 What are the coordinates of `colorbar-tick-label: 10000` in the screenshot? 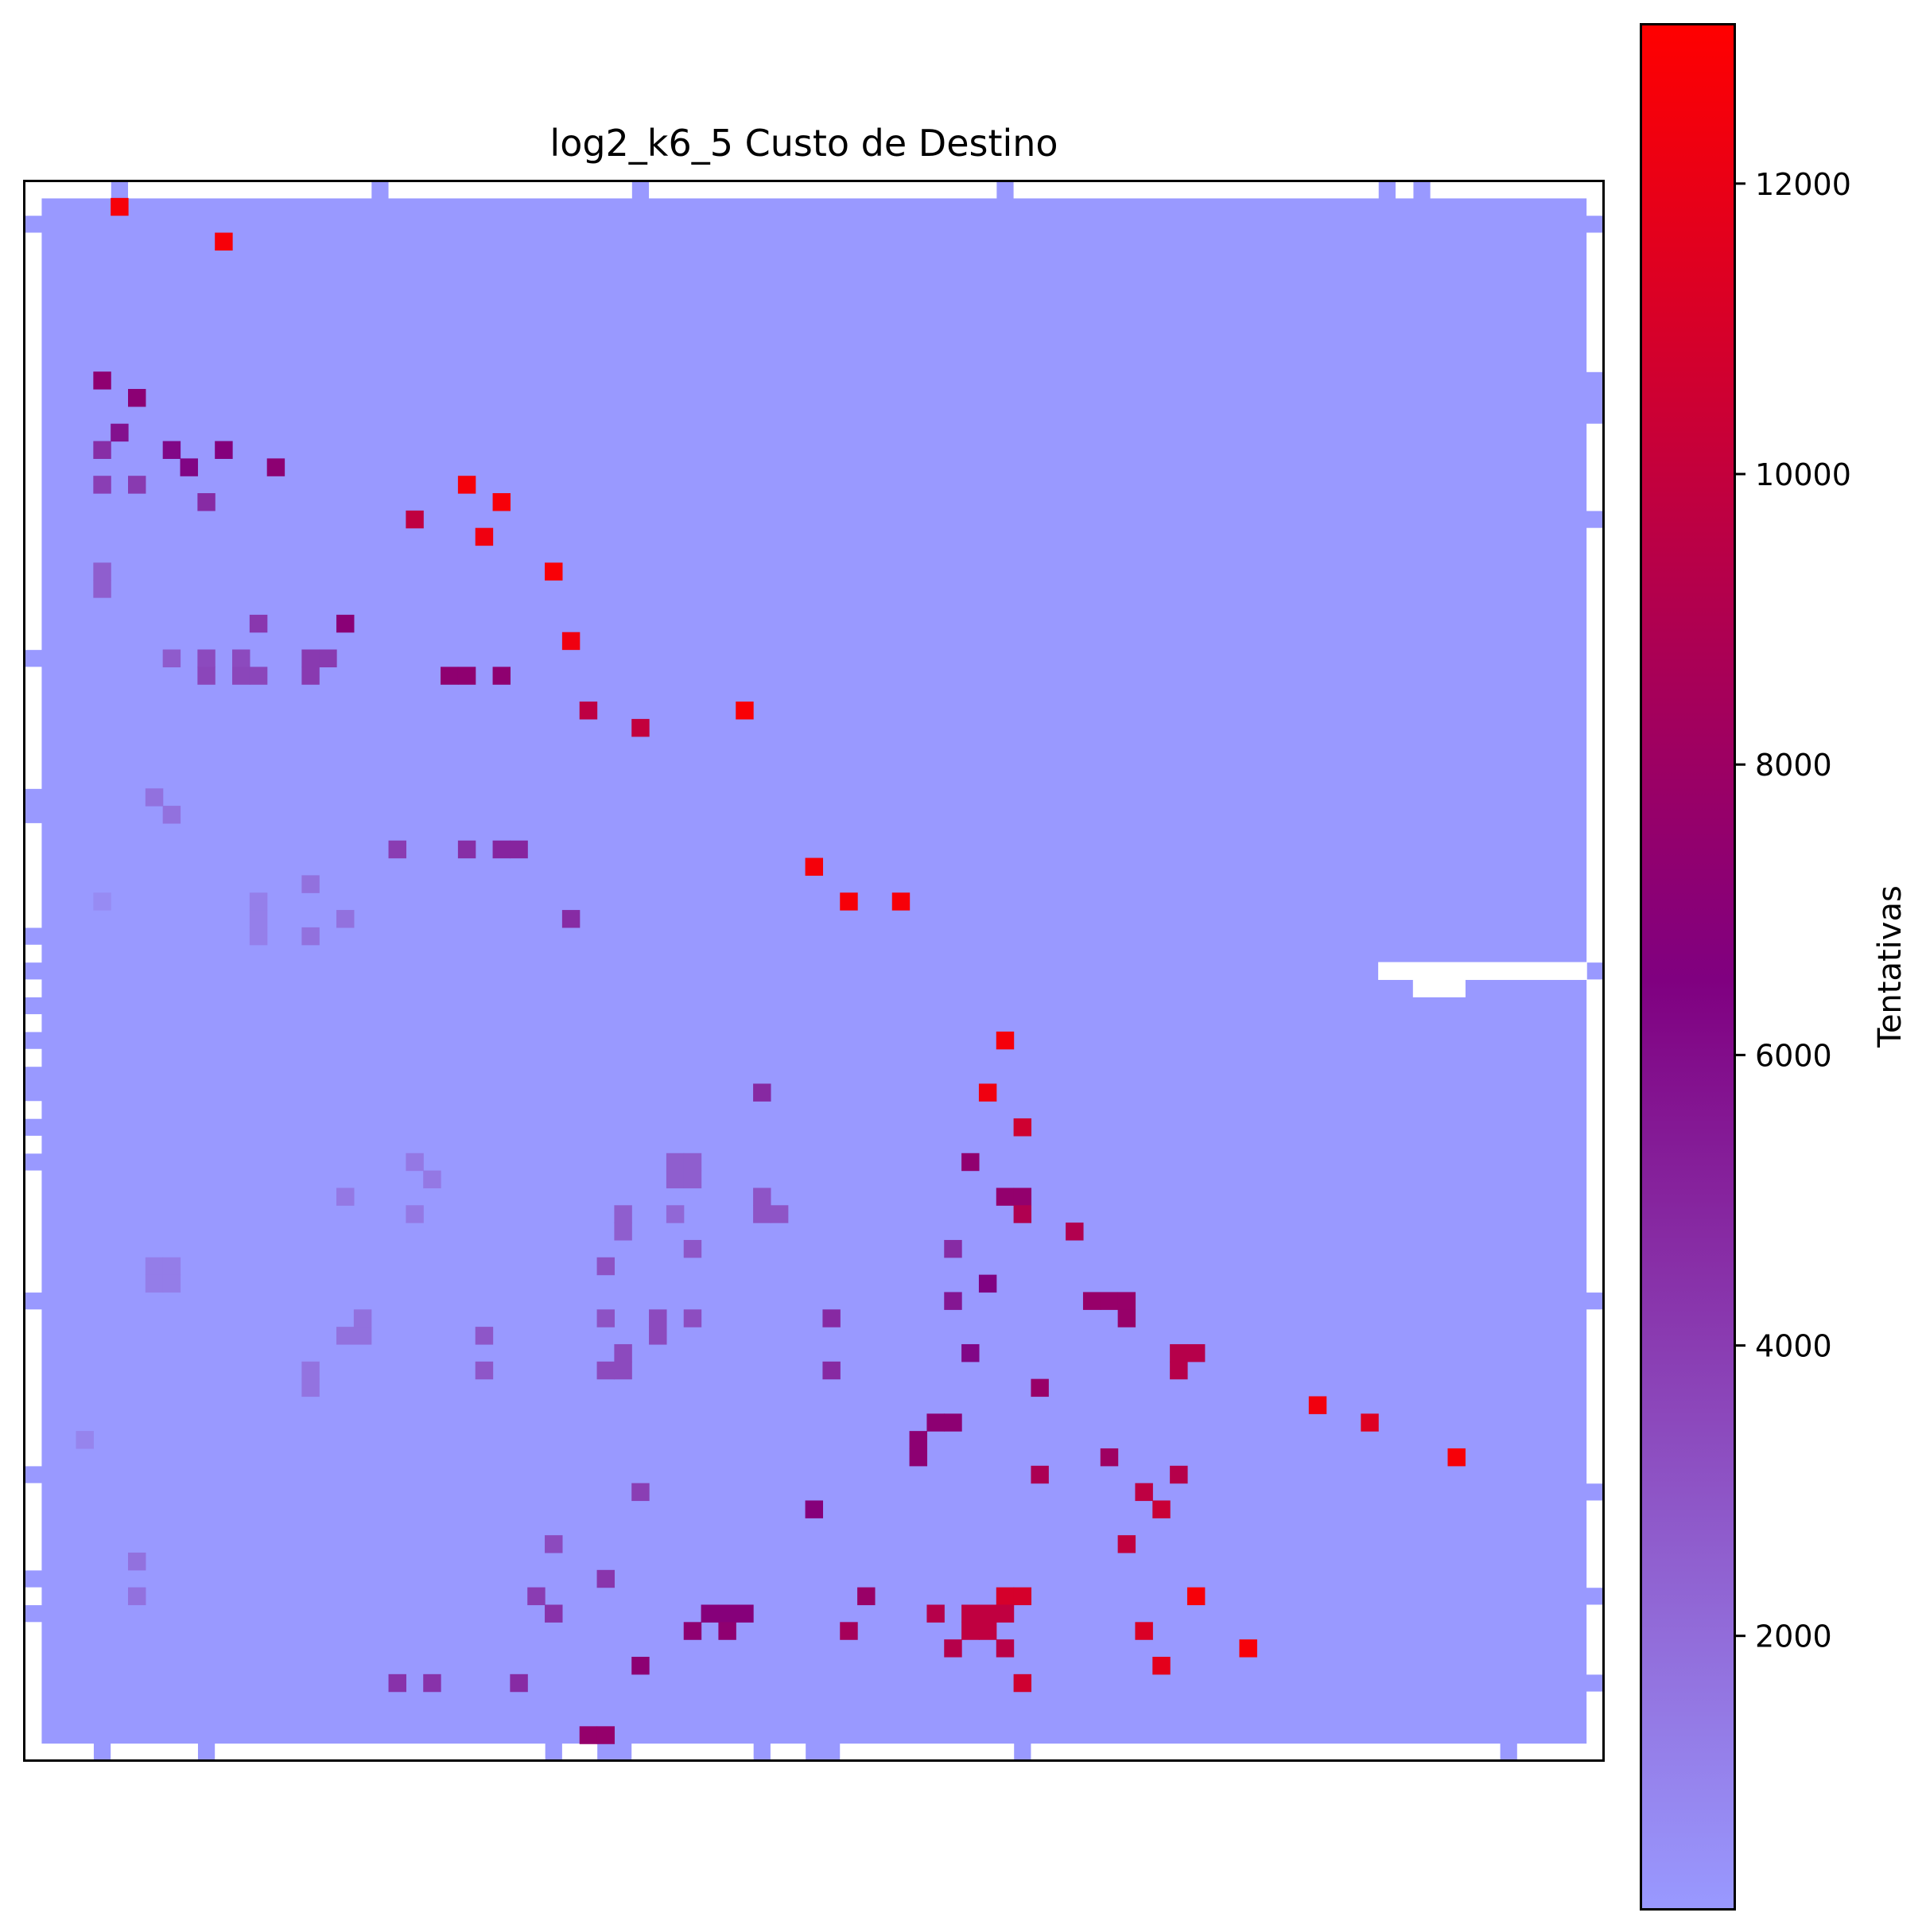 It's located at (1803, 474).